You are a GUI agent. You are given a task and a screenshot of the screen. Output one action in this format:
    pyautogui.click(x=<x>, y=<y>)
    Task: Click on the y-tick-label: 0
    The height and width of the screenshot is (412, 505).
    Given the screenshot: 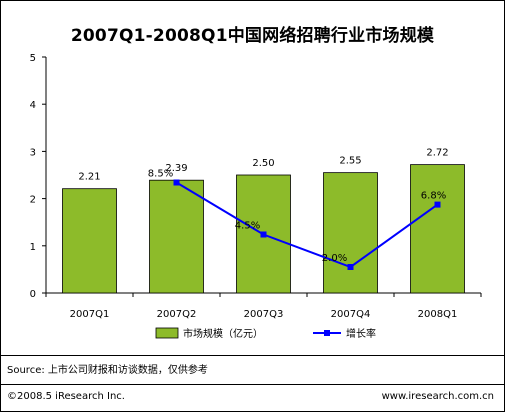 What is the action you would take?
    pyautogui.click(x=33, y=294)
    